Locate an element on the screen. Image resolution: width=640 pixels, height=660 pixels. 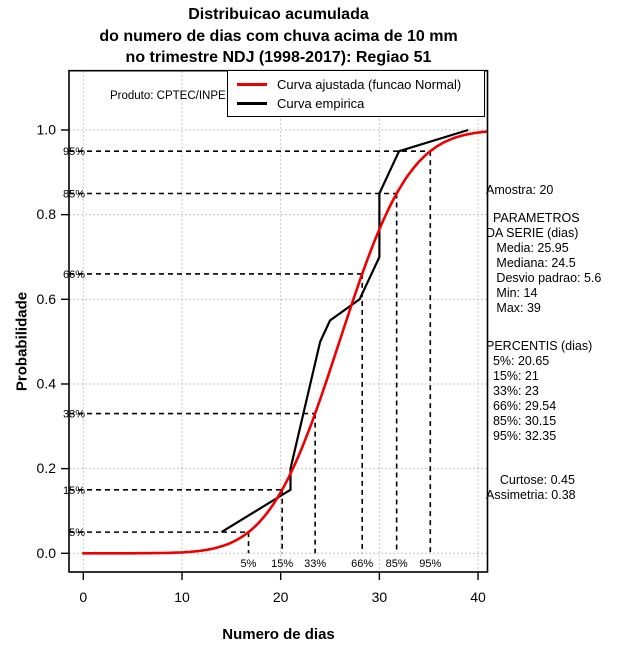
stats-line: Media: 25.95 is located at coordinates (527, 248).